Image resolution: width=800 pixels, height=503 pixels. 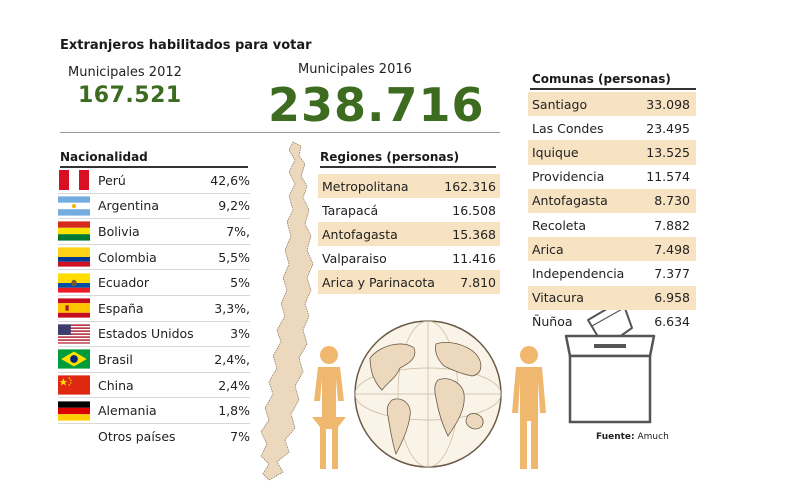 I want to click on region-row: Metropolitana 162.316, so click(x=409, y=186).